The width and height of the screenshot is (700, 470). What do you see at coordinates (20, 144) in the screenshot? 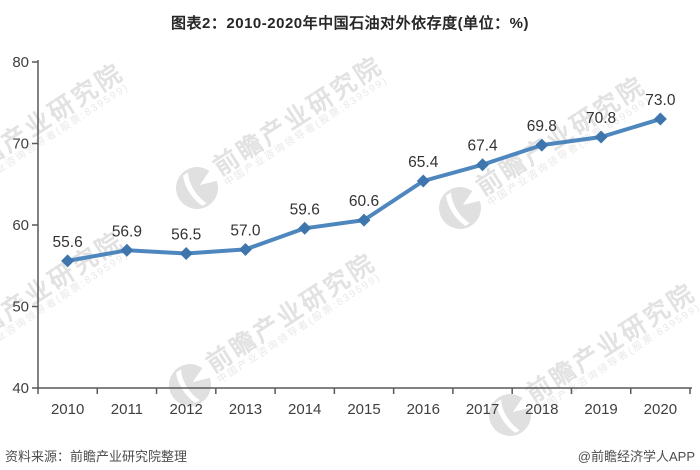
I see `y-axis-tick-label: 70` at bounding box center [20, 144].